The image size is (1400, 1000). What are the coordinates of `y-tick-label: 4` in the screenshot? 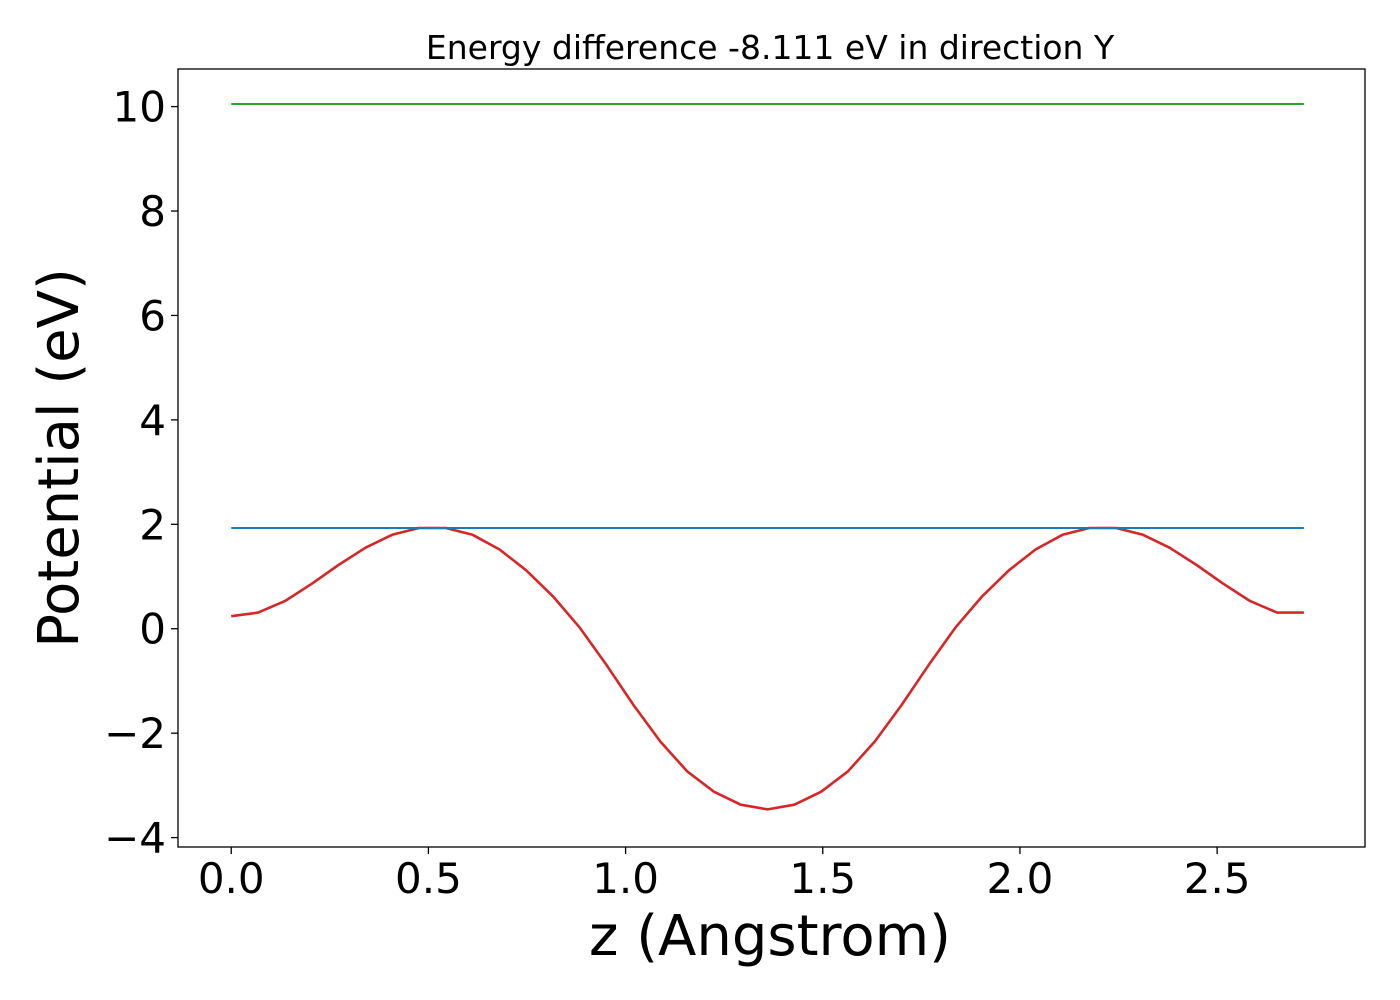 It's located at (152, 420).